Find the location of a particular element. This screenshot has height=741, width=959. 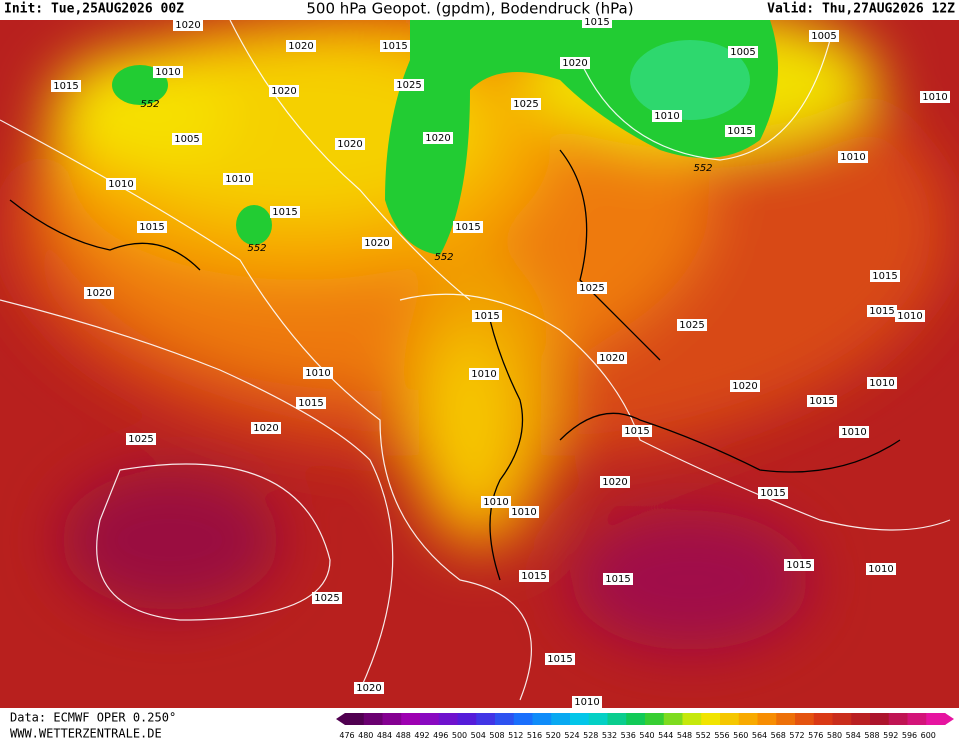

valid-time: Valid: Thu,27AUG2026 12Z is located at coordinates (861, 9).